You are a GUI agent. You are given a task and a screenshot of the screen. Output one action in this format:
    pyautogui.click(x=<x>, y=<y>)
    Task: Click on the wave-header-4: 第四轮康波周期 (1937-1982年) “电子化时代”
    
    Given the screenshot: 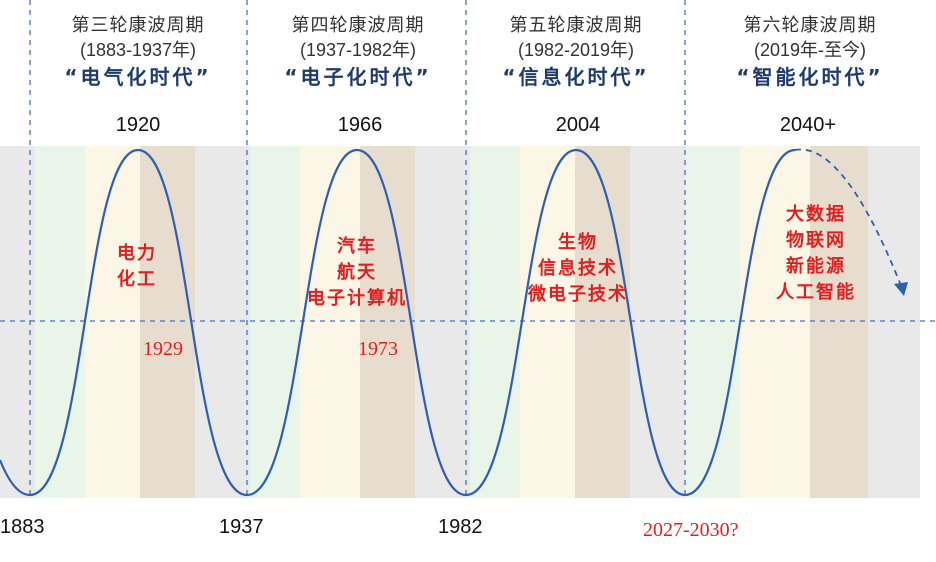 What is the action you would take?
    pyautogui.click(x=358, y=53)
    